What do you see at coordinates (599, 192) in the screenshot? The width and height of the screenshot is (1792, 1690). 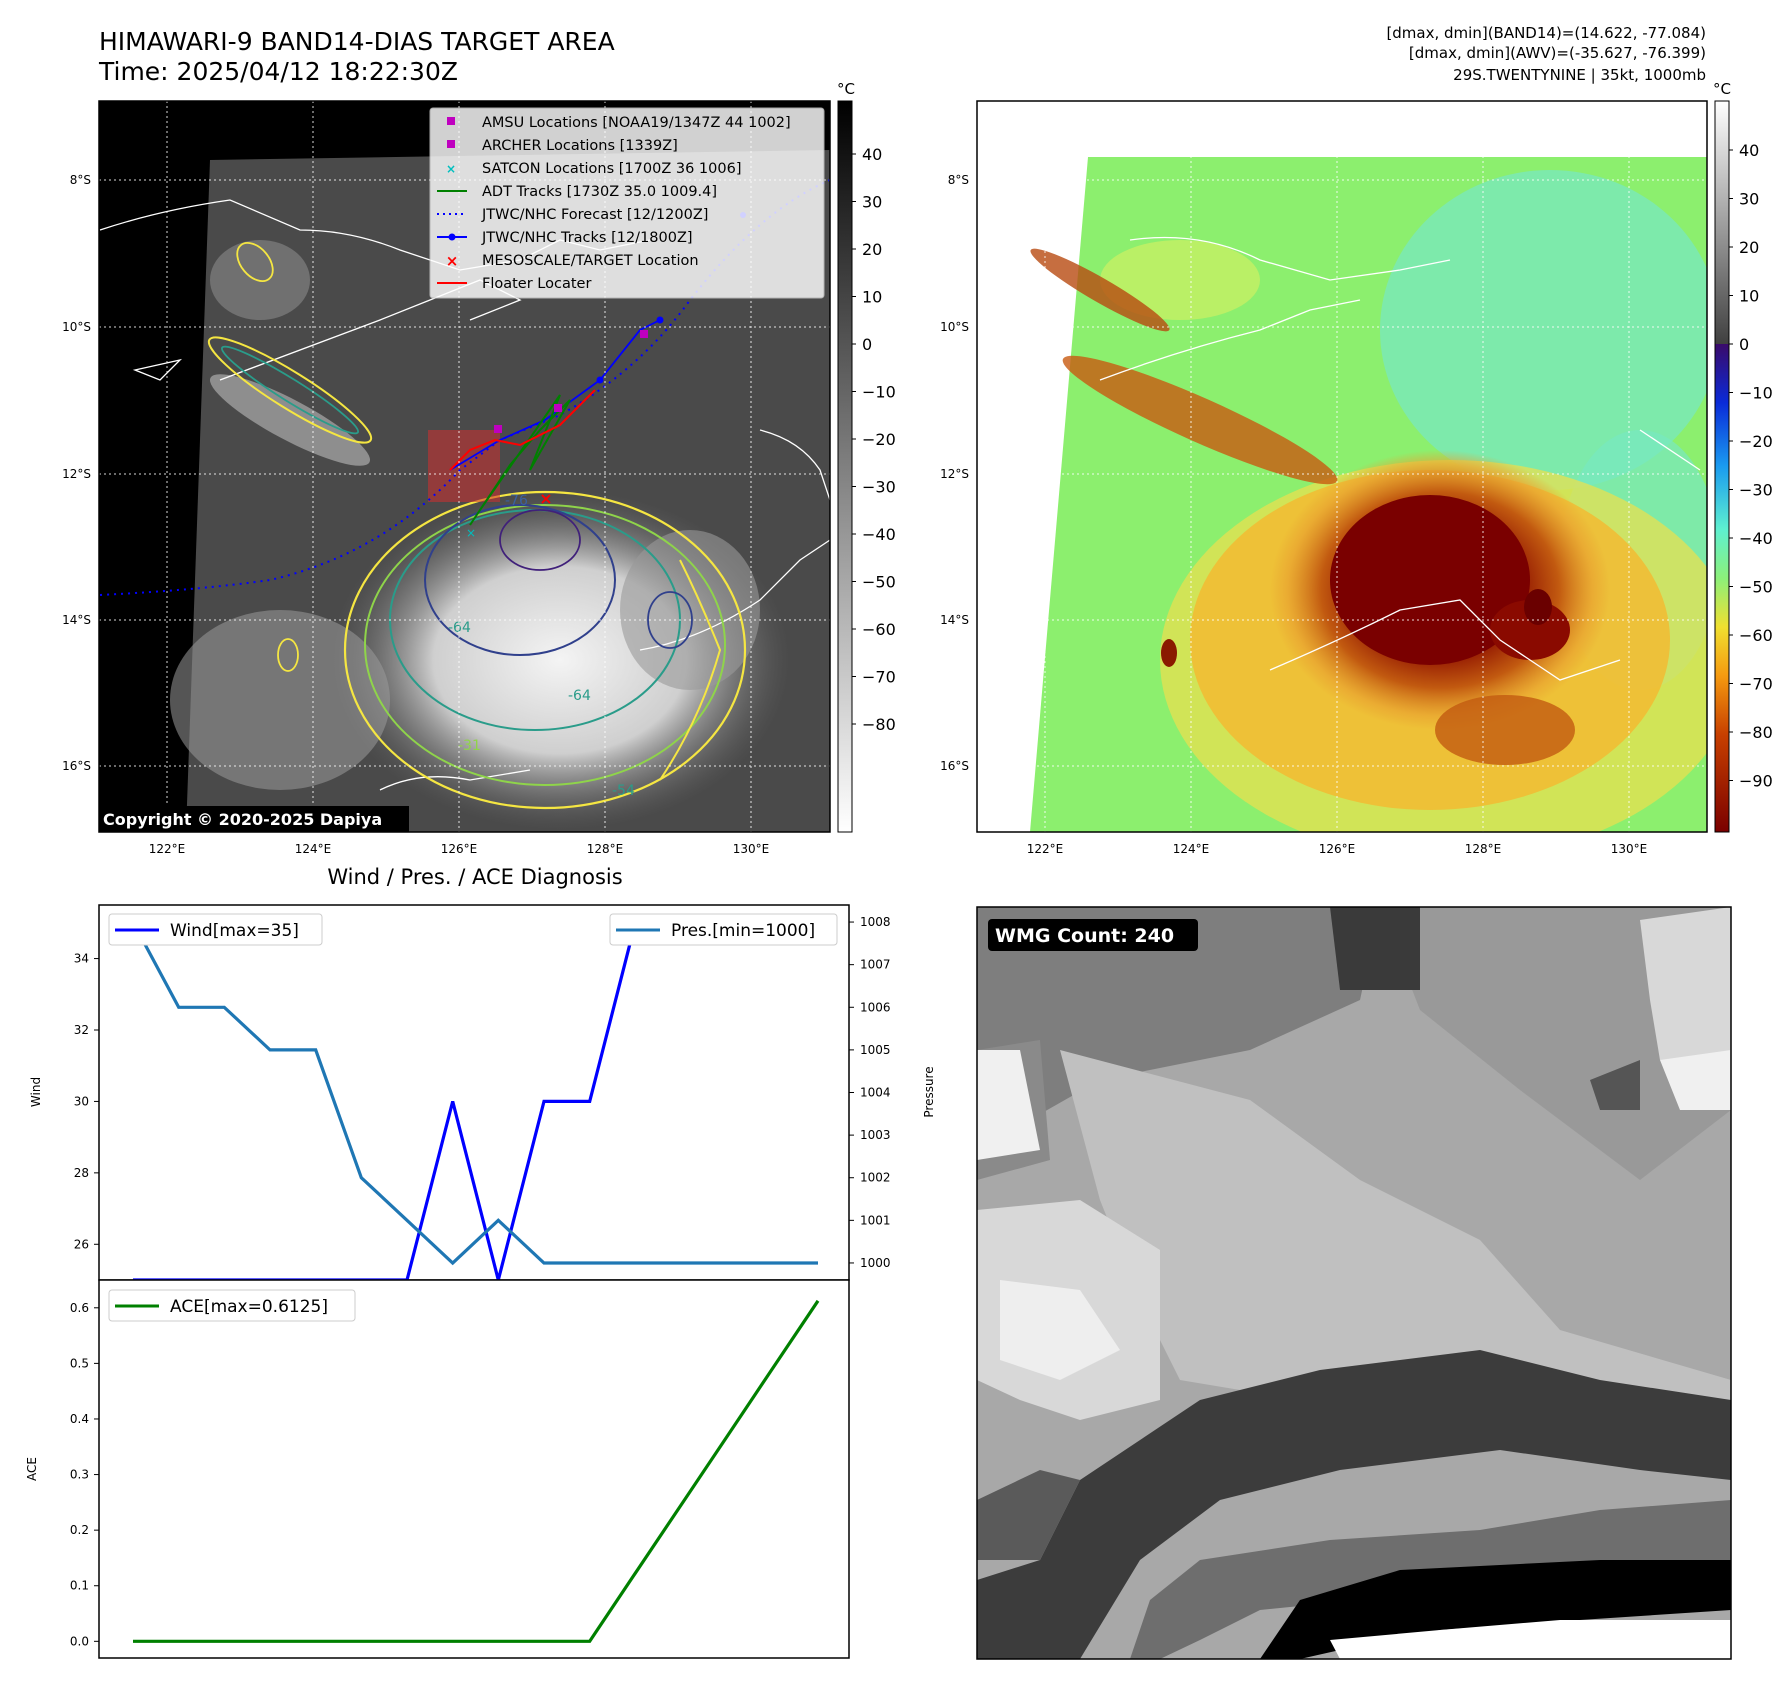 I see `legend-adt: ADT Tracks [1730Z 35.0 1009.4]` at bounding box center [599, 192].